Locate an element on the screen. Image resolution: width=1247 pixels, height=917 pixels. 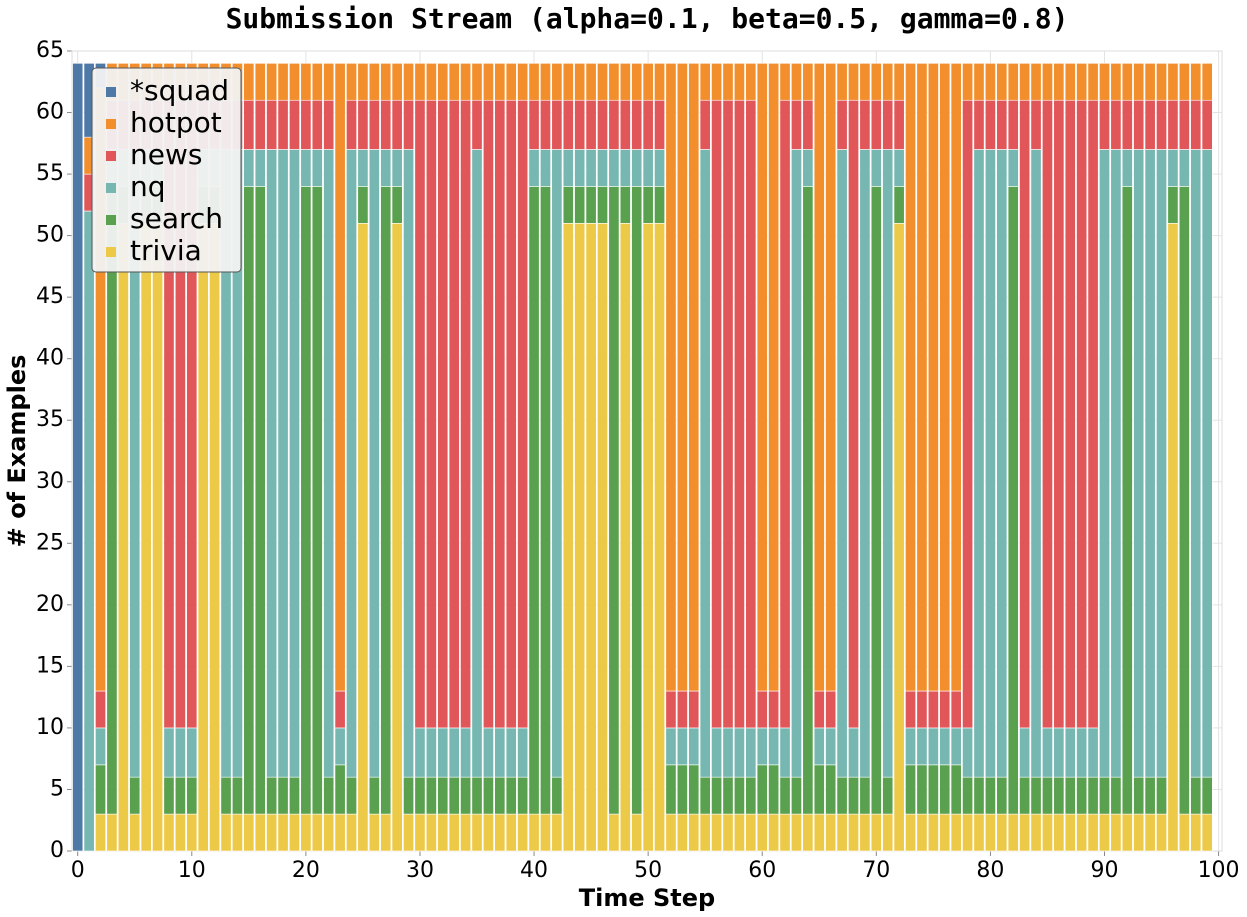
x-tick-label: 0 is located at coordinates (78, 870).